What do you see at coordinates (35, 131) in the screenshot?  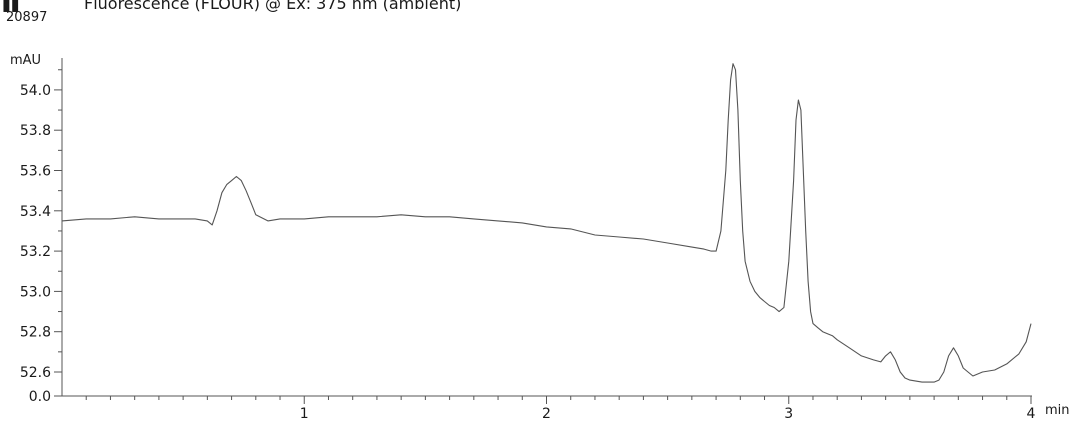 I see `y-tick-label: 53.8` at bounding box center [35, 131].